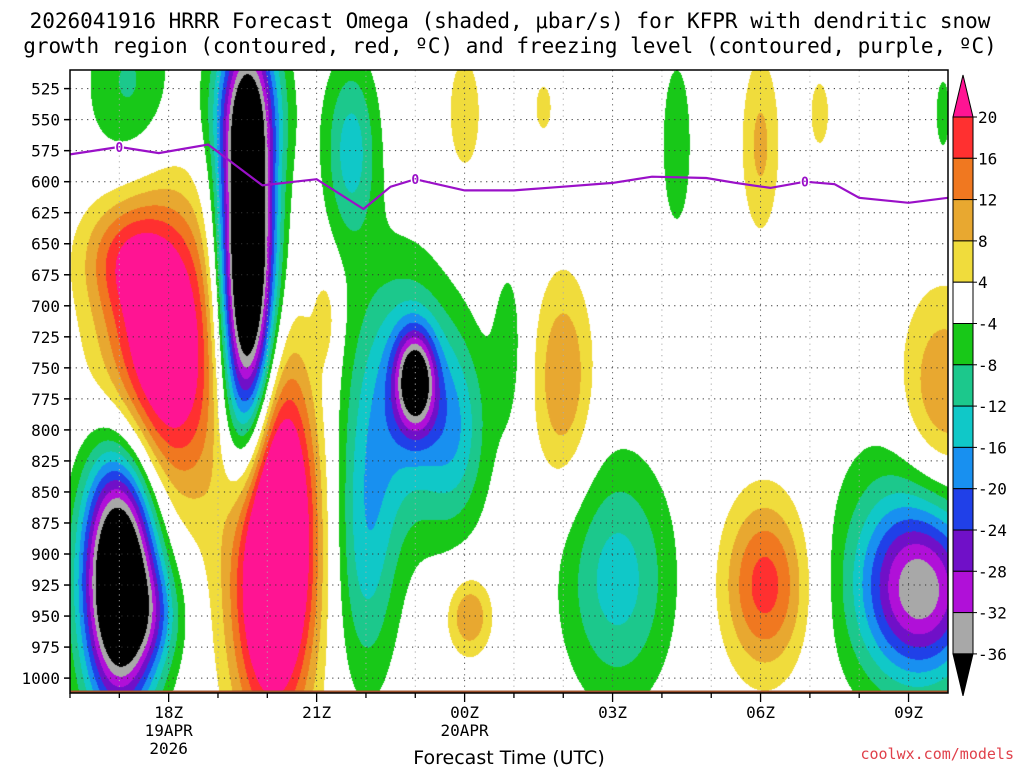  What do you see at coordinates (45, 616) in the screenshot?
I see `y-tick-label-950: 950` at bounding box center [45, 616].